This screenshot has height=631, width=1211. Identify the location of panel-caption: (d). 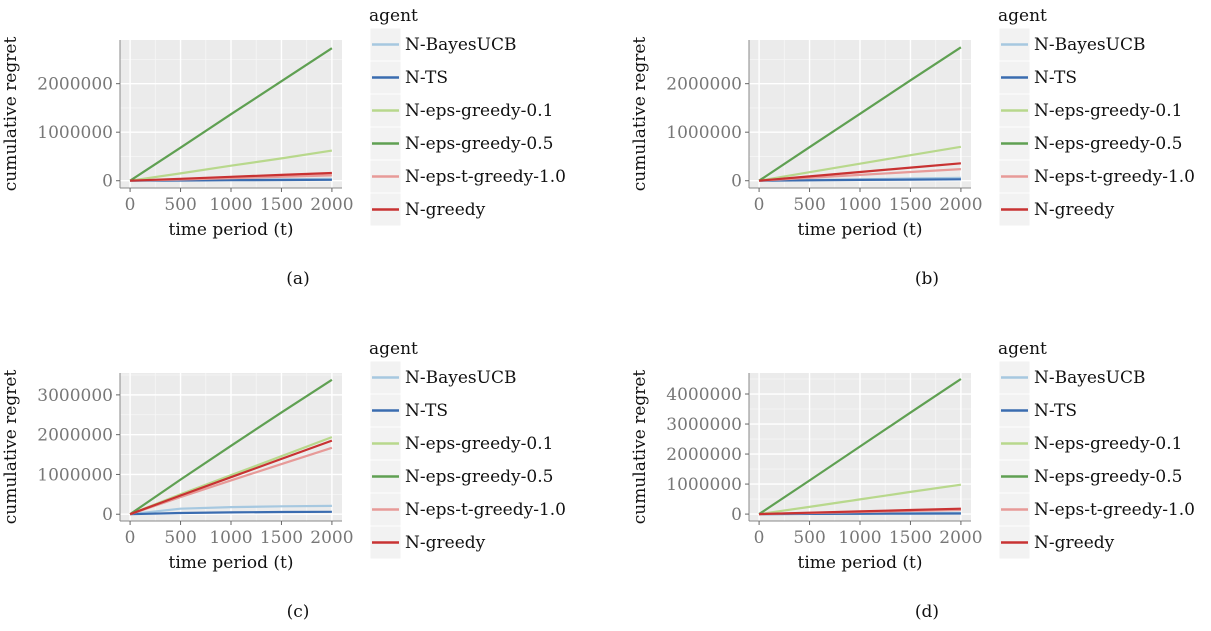
(927, 612).